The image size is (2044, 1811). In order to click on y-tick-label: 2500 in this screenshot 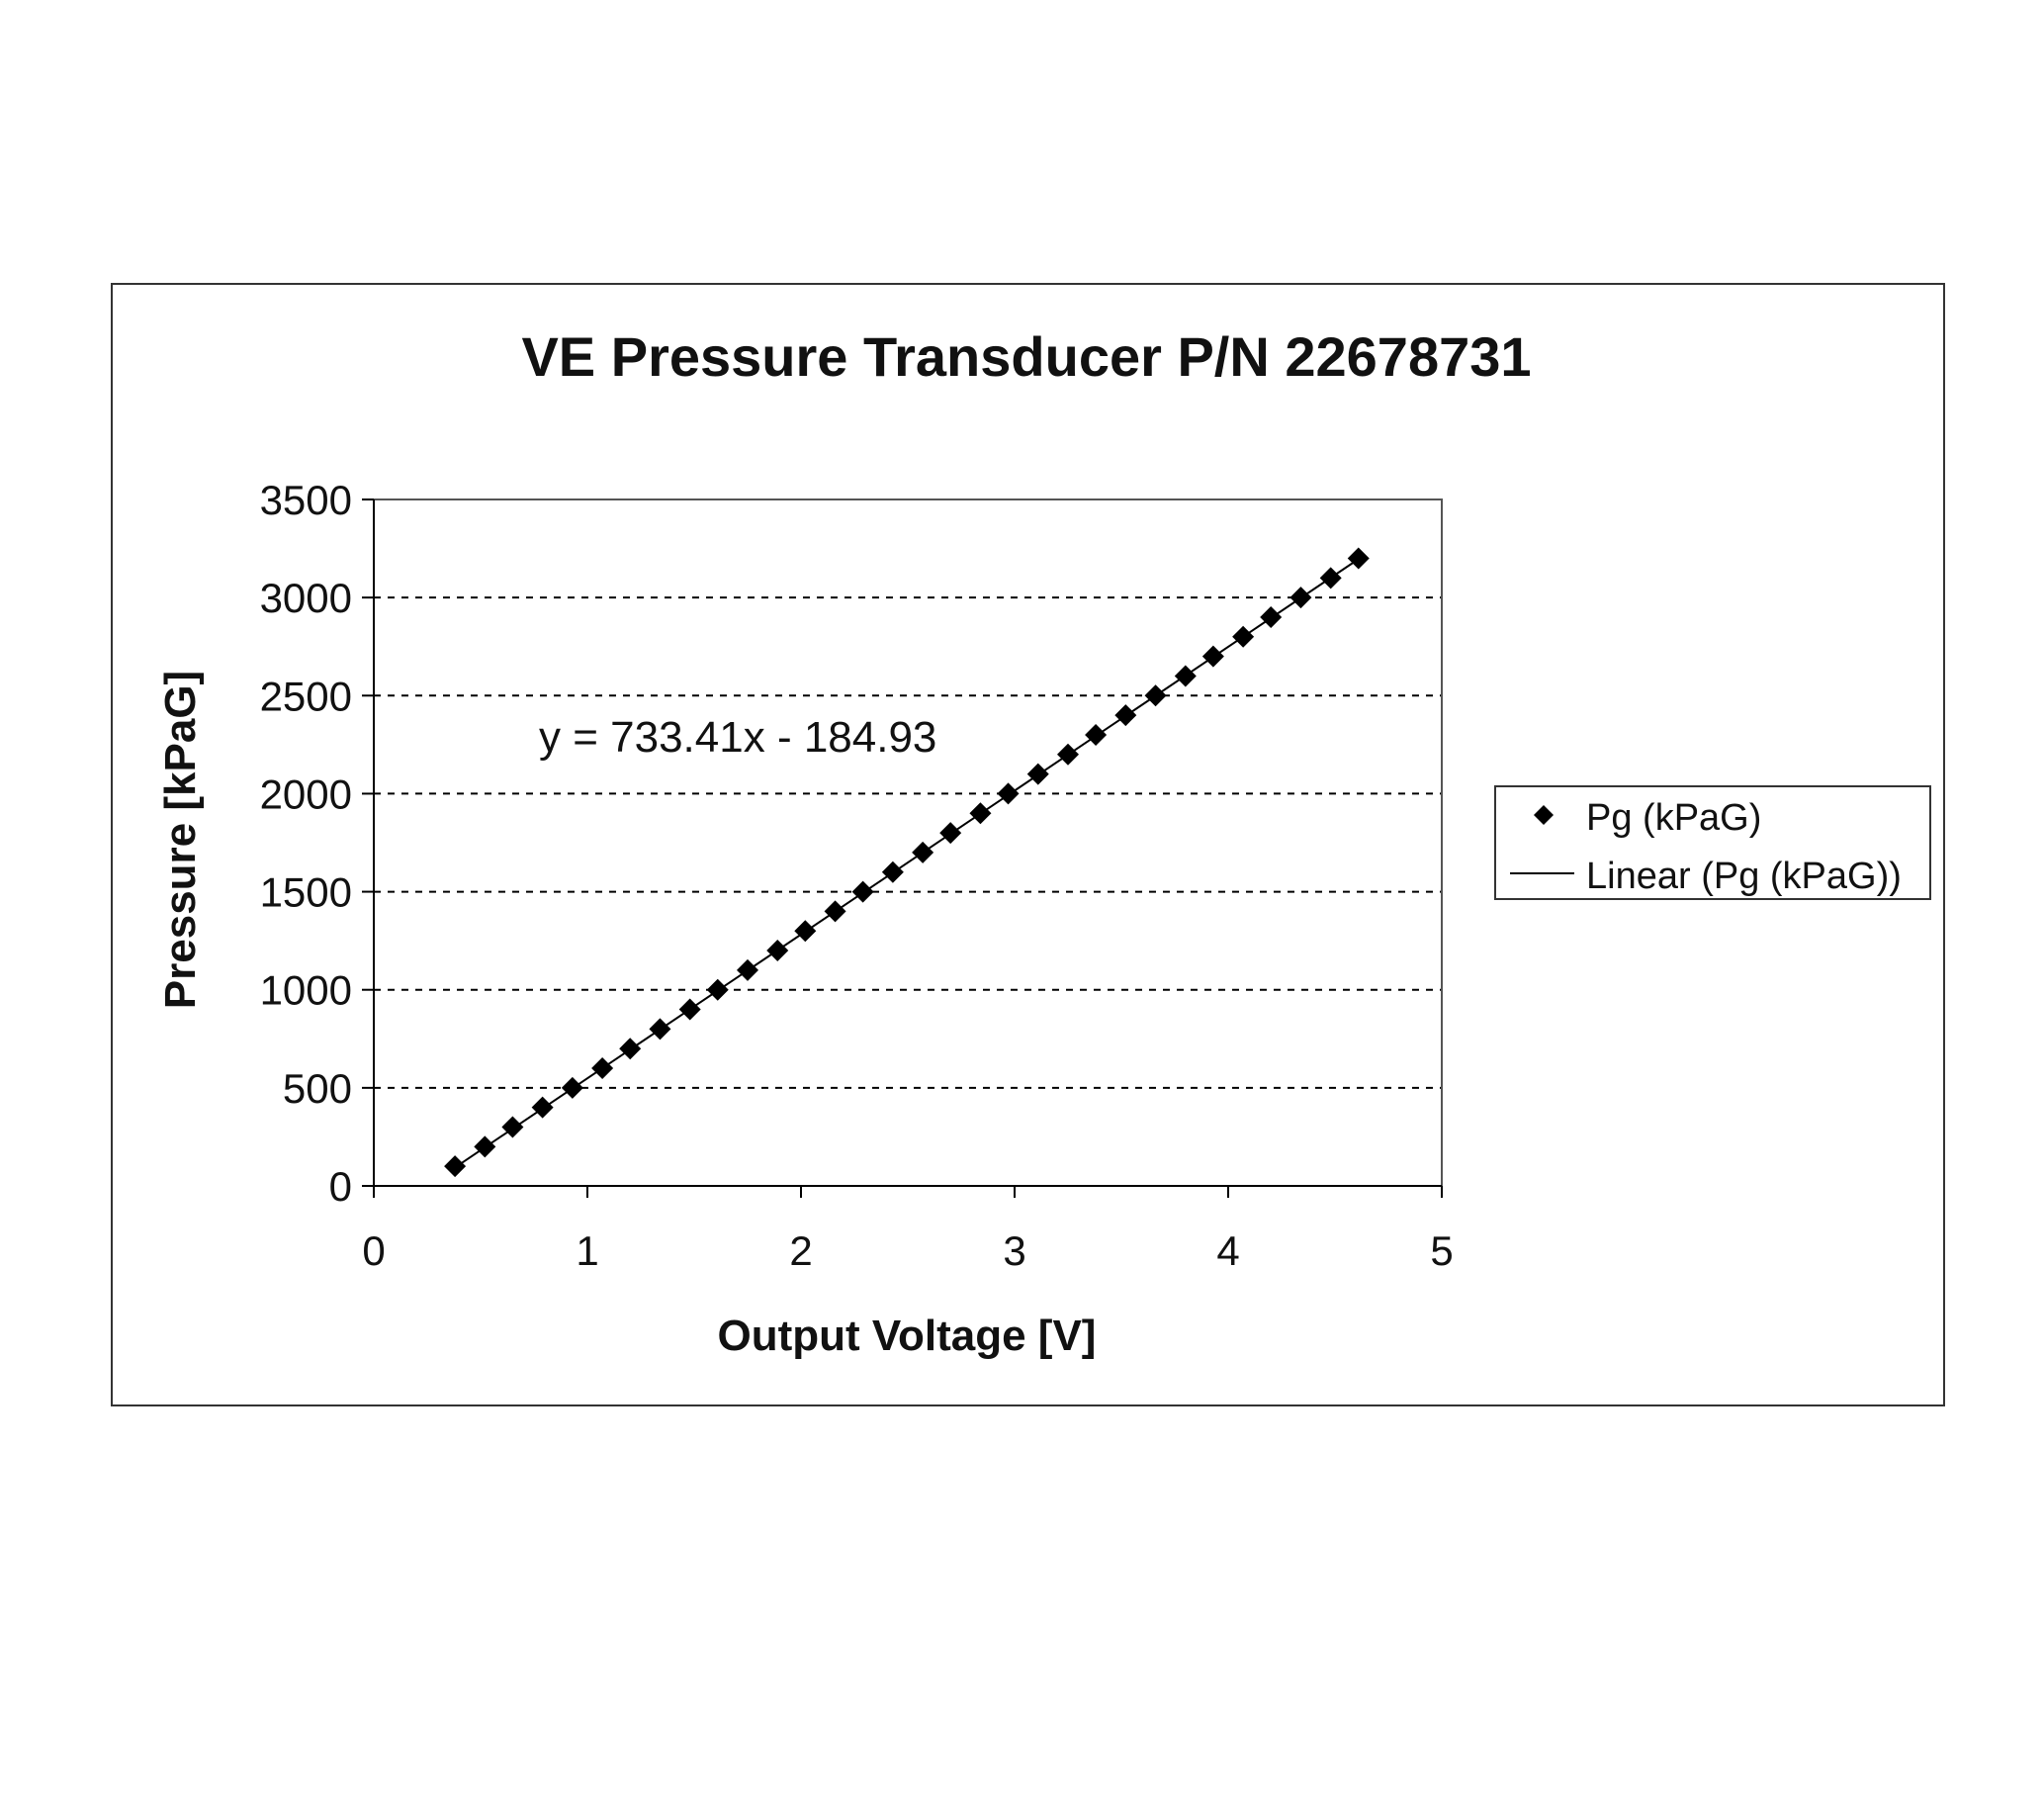, I will do `click(306, 696)`.